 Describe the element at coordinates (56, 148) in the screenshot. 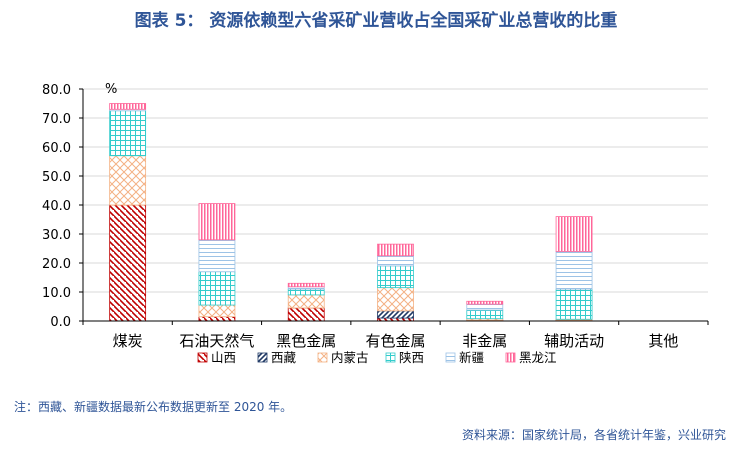

I see `y-tick-label: 60.0` at that location.